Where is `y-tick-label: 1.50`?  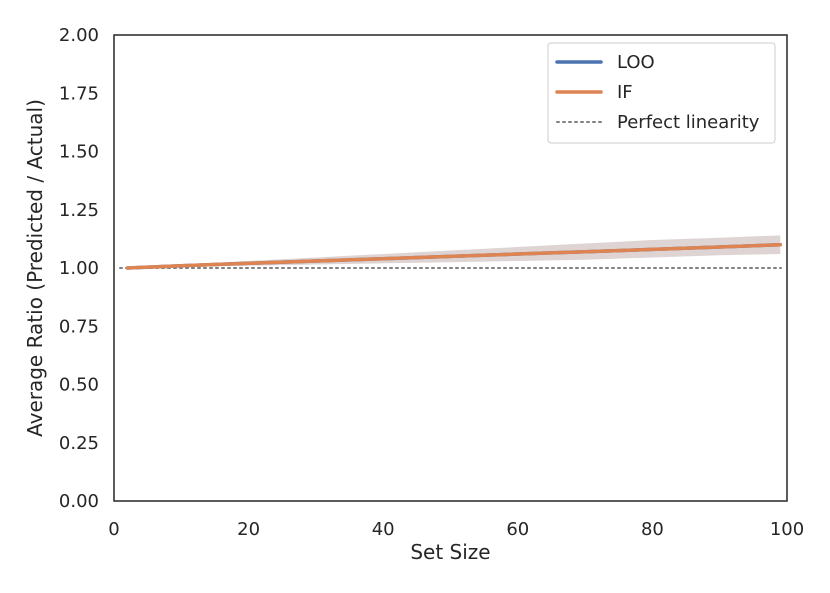 y-tick-label: 1.50 is located at coordinates (79, 152).